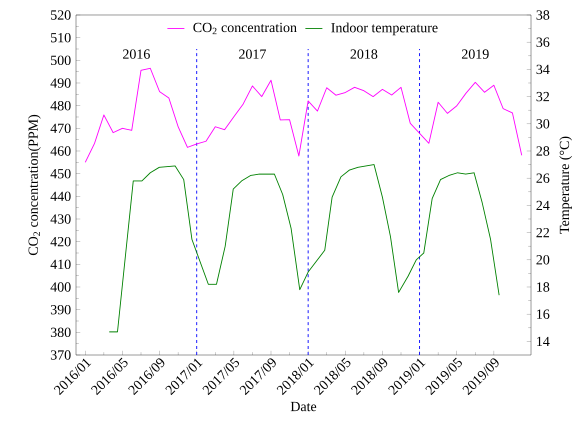 This screenshot has height=442, width=584. I want to click on y-tick-label: 440, so click(60, 197).